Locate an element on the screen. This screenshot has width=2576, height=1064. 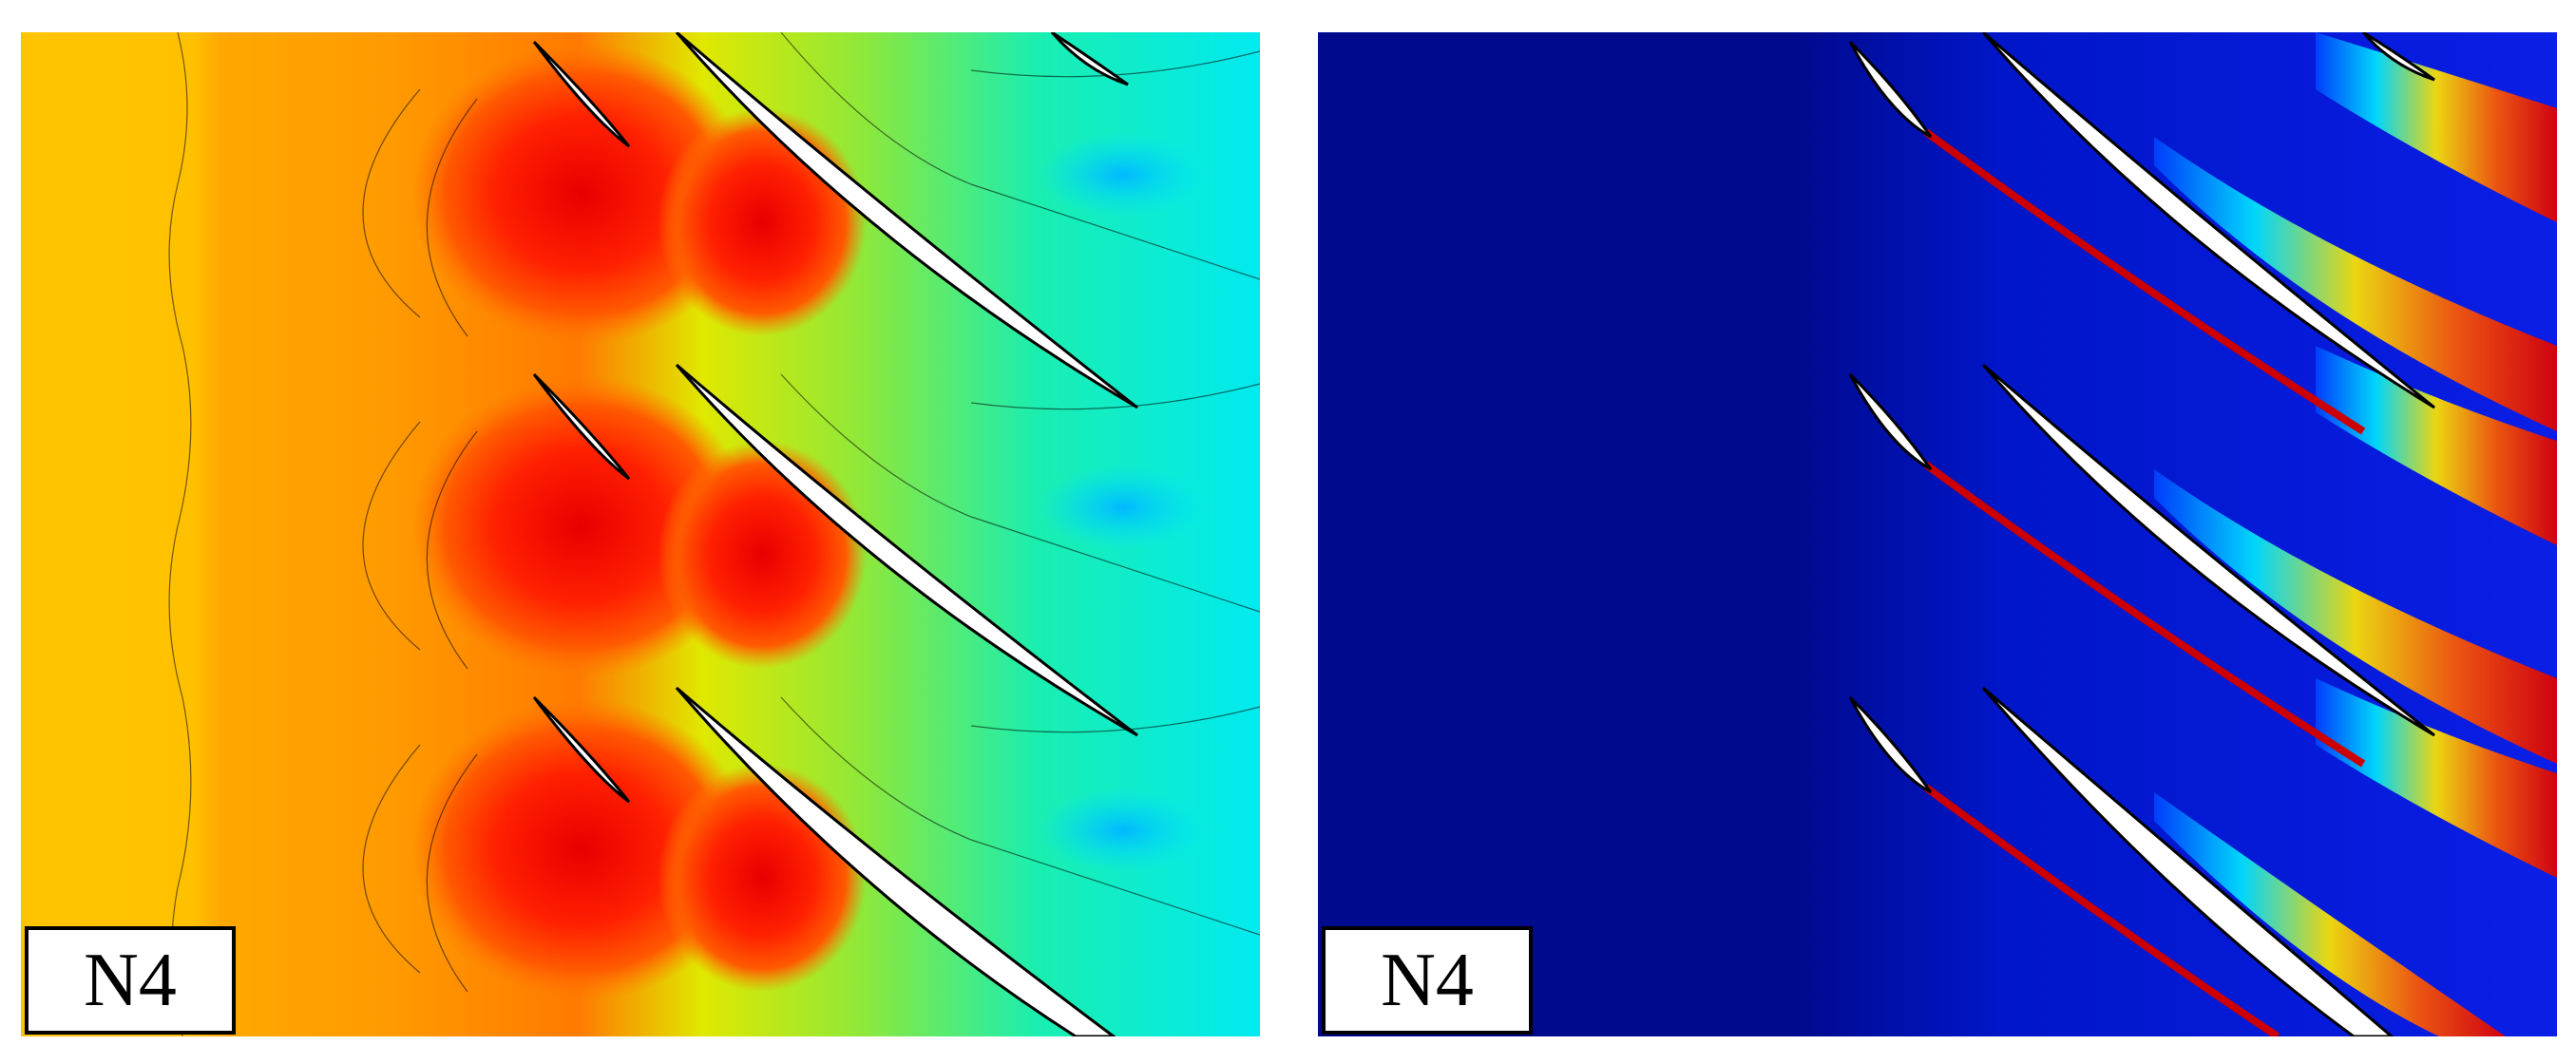
wake-streaks is located at coordinates (2355, 534).